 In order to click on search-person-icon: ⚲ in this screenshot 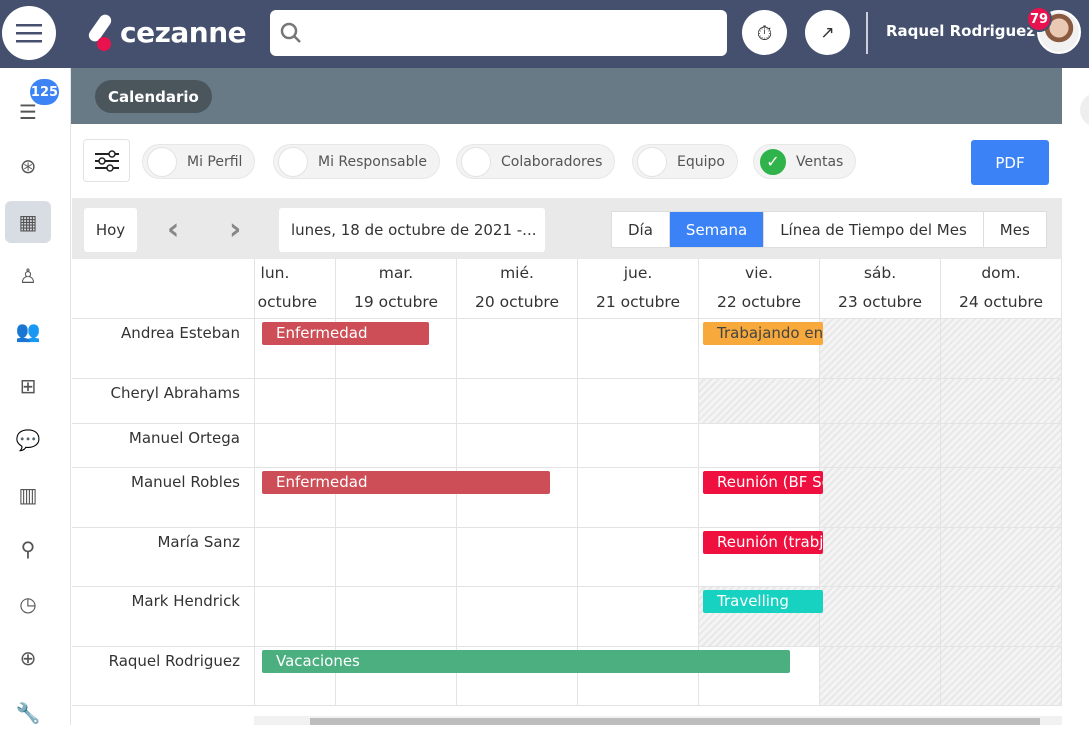, I will do `click(28, 549)`.